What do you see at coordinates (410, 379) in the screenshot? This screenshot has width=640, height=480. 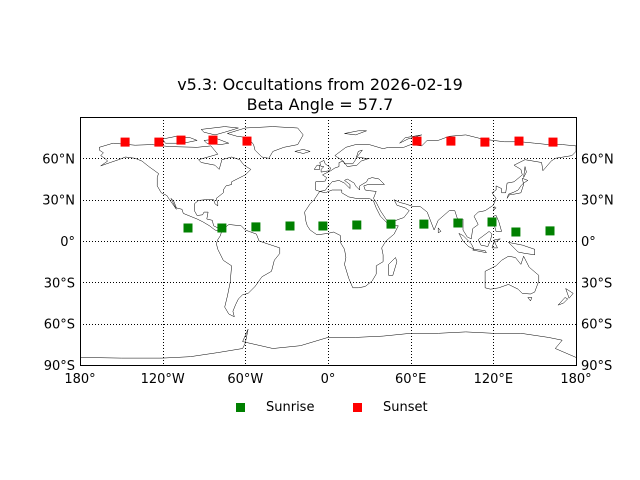 I see `x-tick-label: 60°E` at bounding box center [410, 379].